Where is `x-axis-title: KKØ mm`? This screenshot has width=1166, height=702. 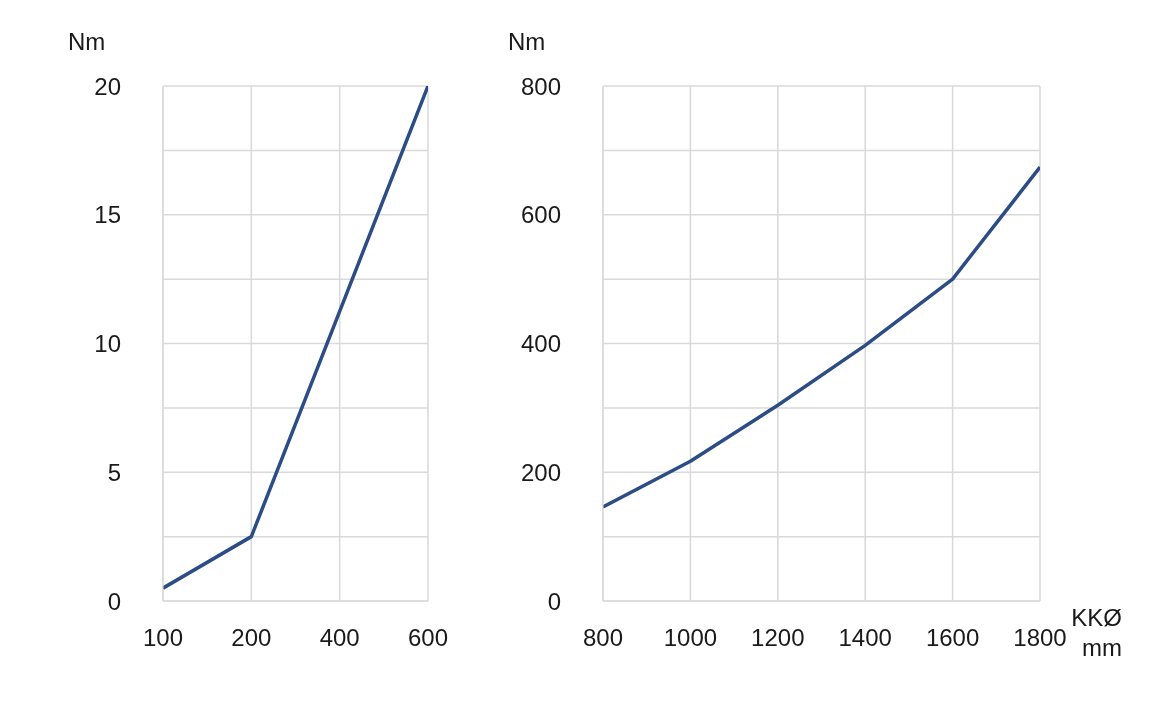 x-axis-title: KKØ mm is located at coordinates (1096, 633).